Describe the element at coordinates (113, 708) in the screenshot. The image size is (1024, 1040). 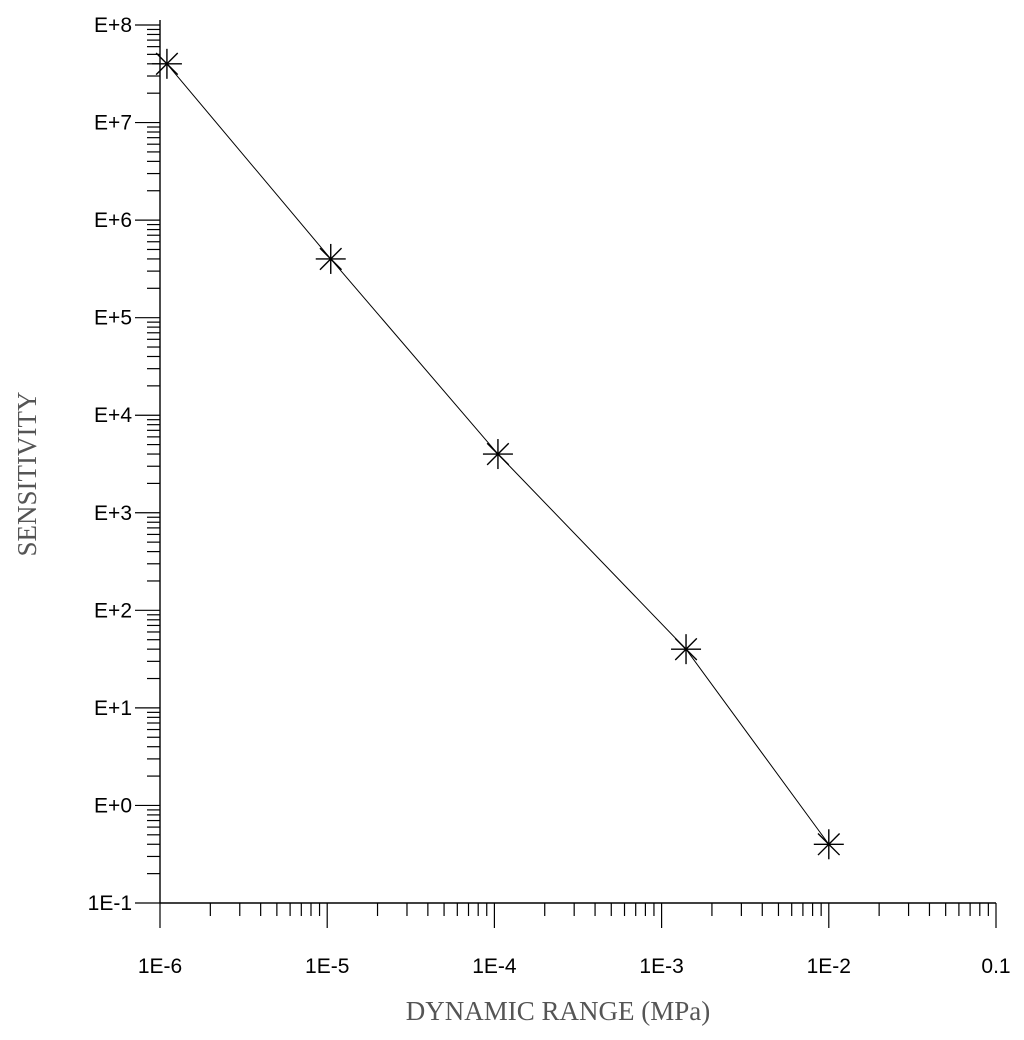
I see `y-tick-label: E+1` at that location.